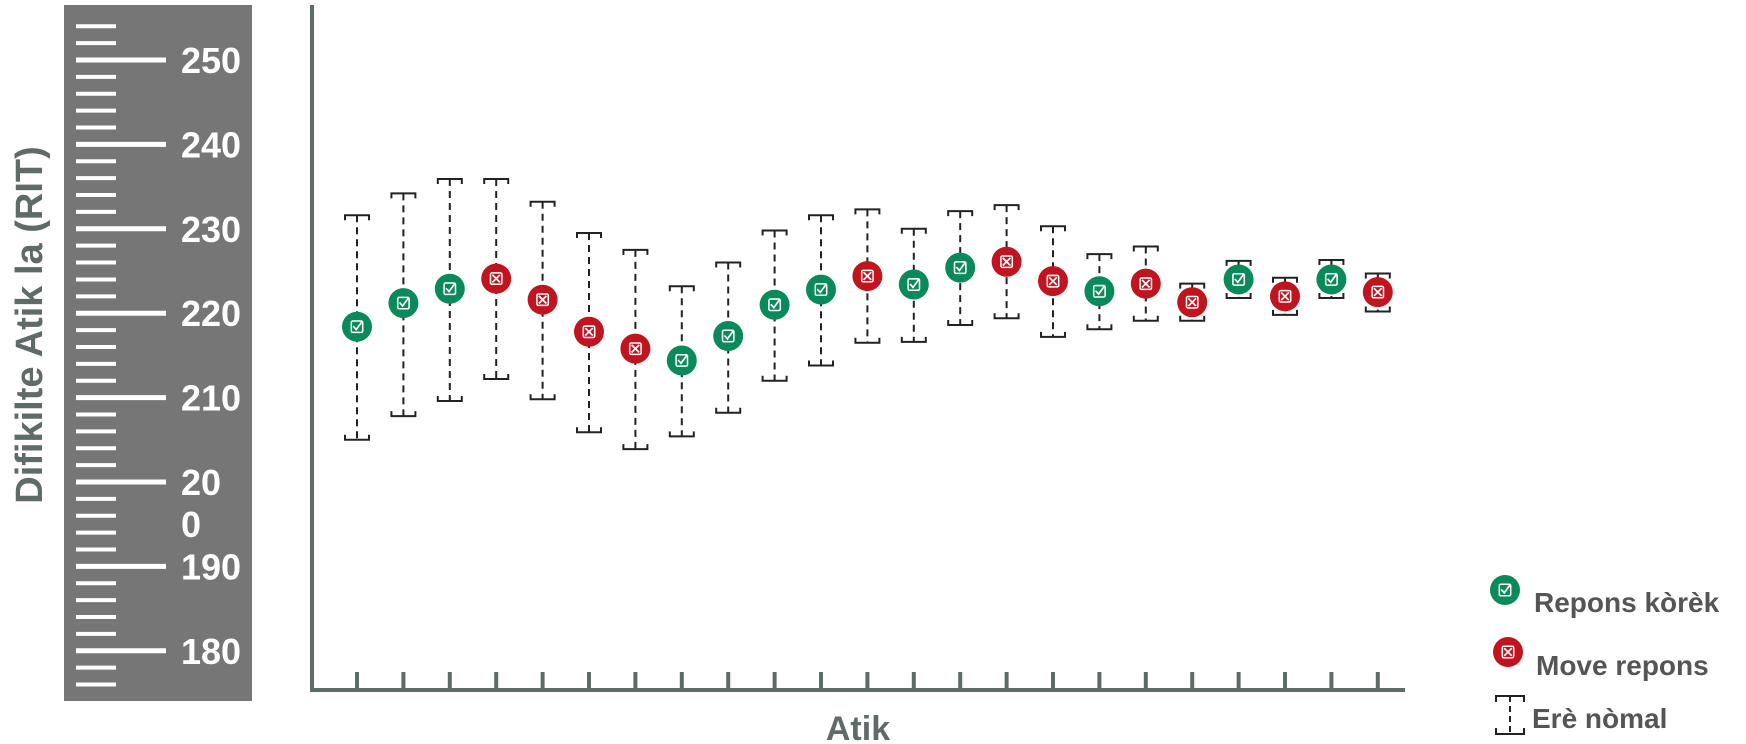 This screenshot has height=744, width=1746. I want to click on y-tick-label: 240, so click(211, 144).